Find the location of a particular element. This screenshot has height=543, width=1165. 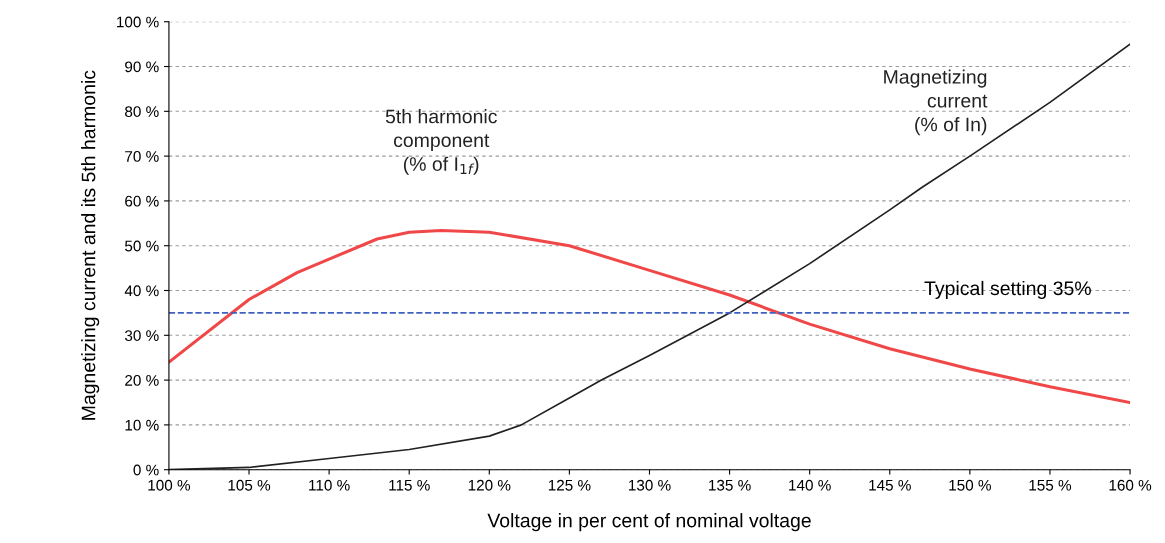

ref-line-label: Typical setting 35% is located at coordinates (1007, 290).